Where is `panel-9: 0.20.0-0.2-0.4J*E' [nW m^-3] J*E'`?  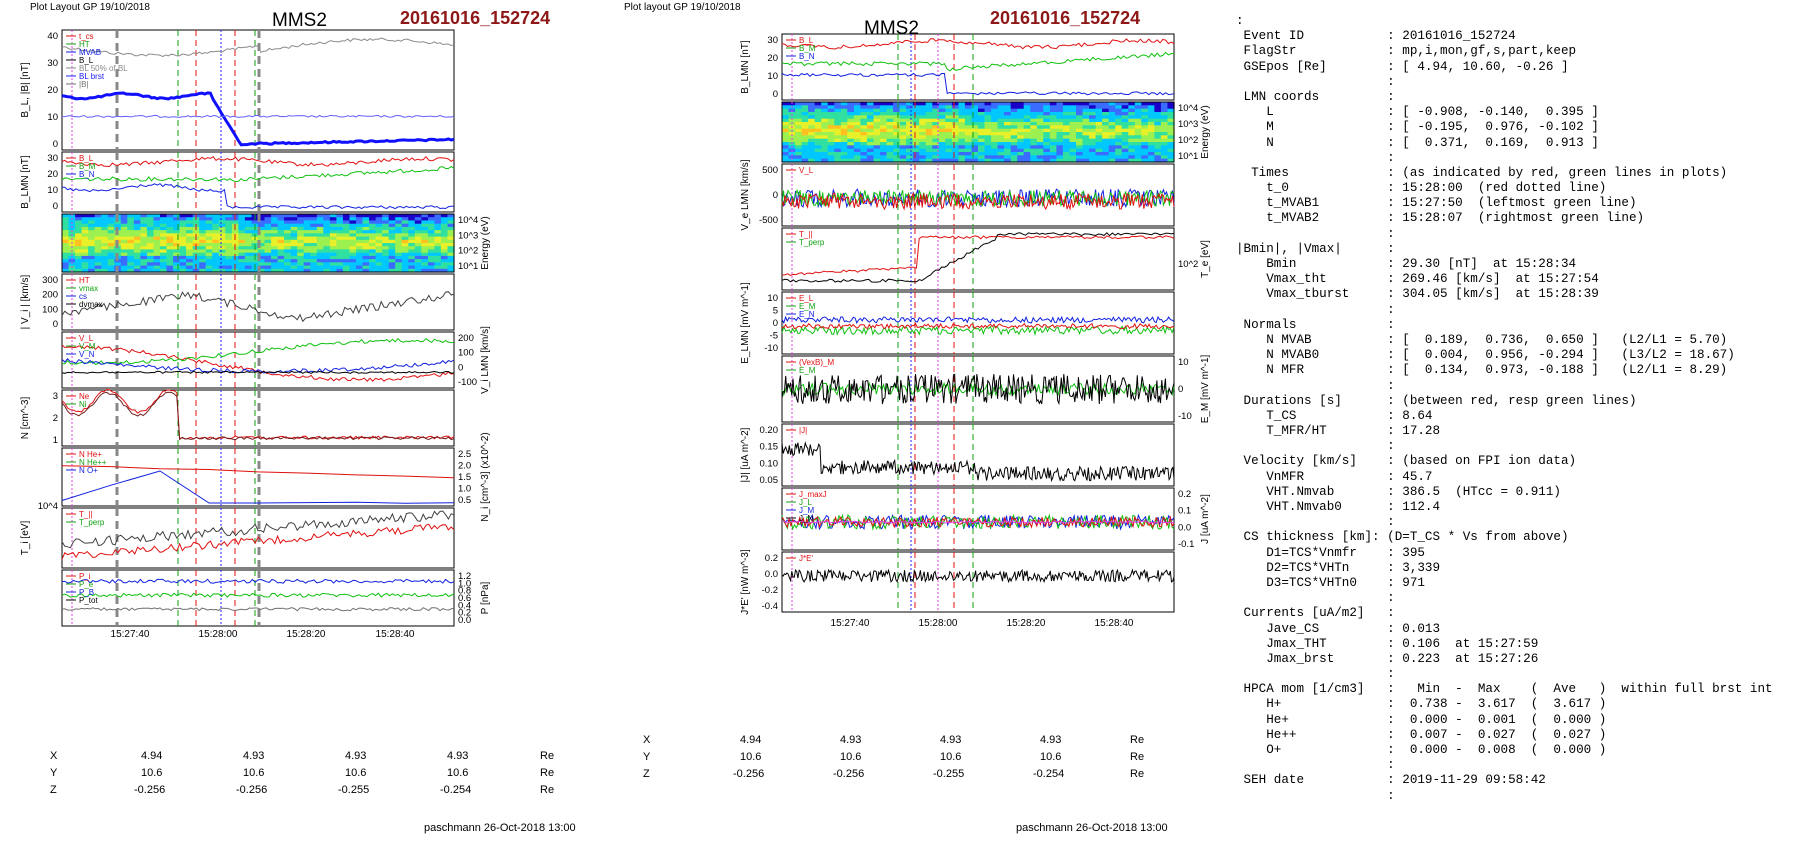 panel-9: 0.20.0-0.2-0.4J*E' [nW m^-3] J*E' is located at coordinates (957, 582).